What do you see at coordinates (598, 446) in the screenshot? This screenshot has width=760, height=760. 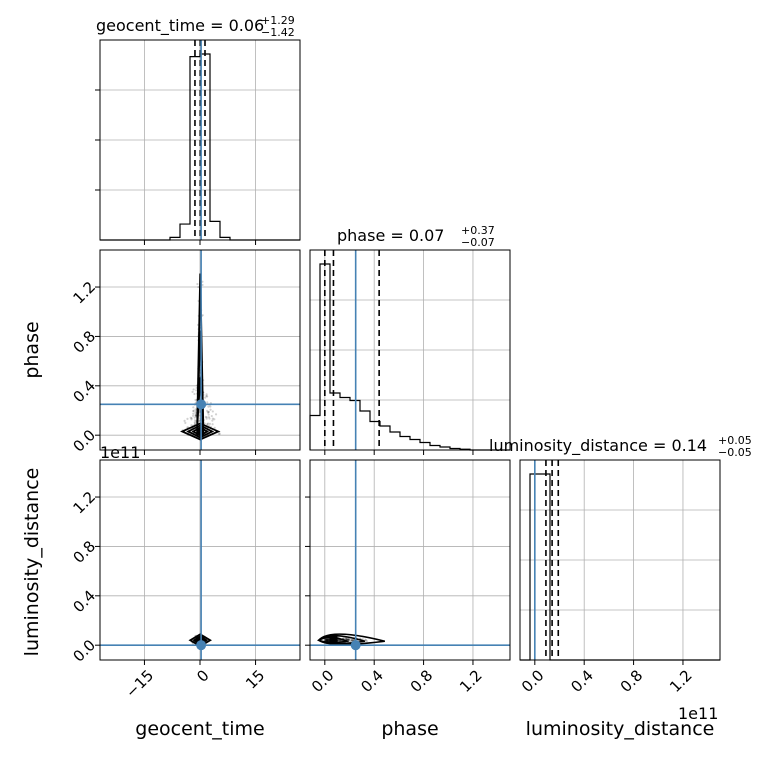 I see `title-luminosity-distance: luminosity_distance = 0.14` at bounding box center [598, 446].